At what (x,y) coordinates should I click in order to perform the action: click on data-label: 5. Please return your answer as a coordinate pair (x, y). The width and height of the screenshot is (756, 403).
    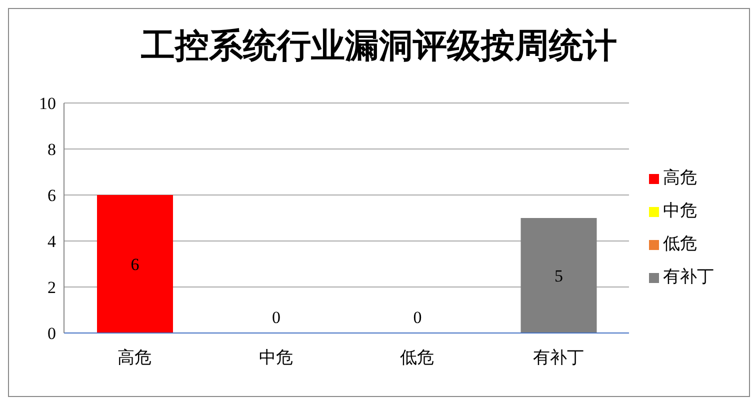
    Looking at the image, I should click on (558, 276).